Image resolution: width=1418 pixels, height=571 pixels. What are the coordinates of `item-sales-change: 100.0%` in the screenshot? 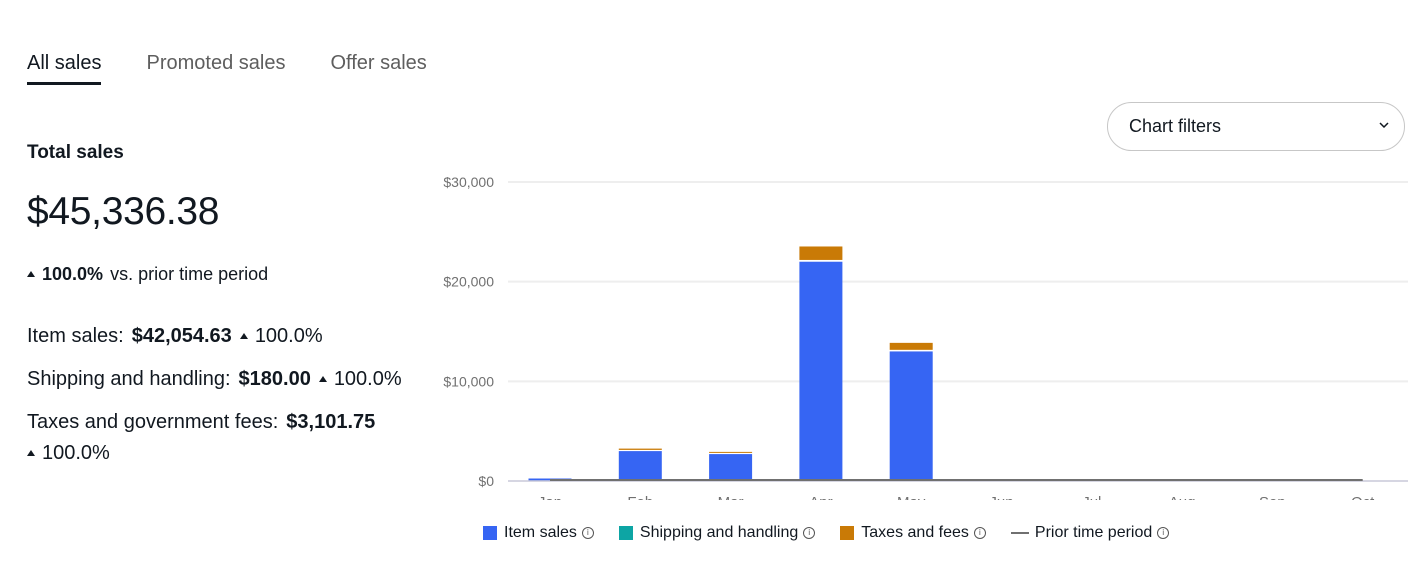 It's located at (281, 336).